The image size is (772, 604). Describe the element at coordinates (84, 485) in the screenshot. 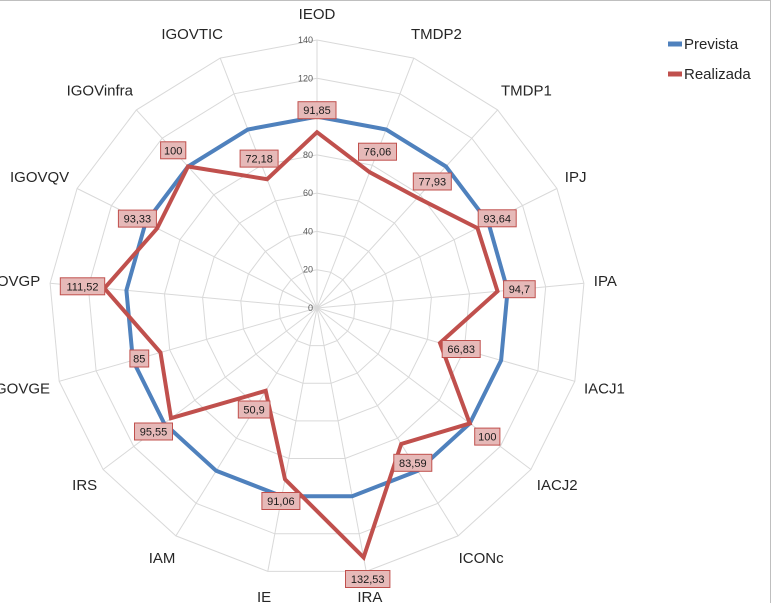

I see `category-label: IRS` at that location.